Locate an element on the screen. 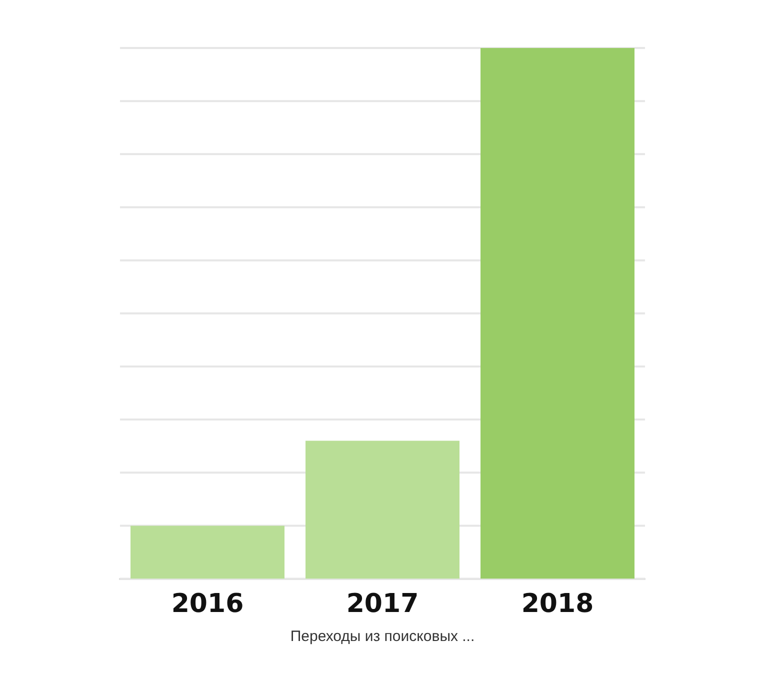  x-tick-label: 2017 is located at coordinates (382, 604).